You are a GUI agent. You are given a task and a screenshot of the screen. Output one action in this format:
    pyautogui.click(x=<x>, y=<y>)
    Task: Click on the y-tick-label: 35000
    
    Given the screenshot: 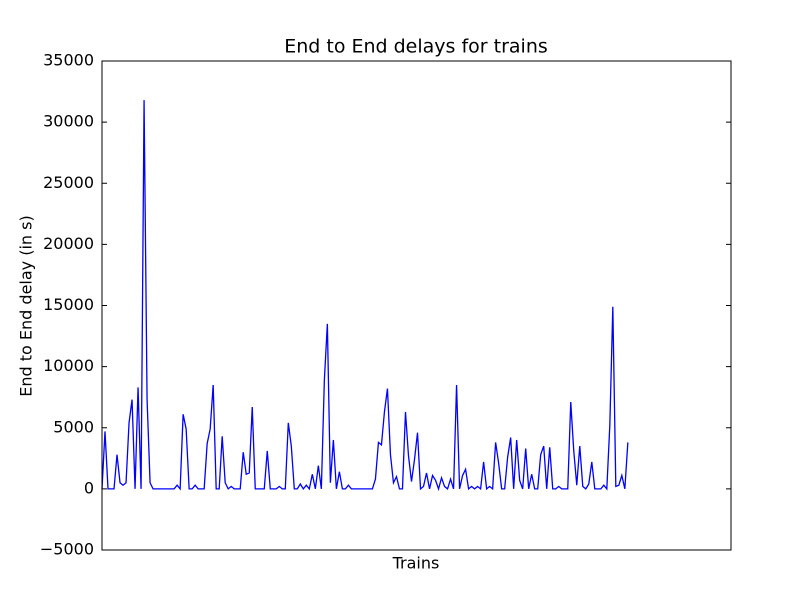 What is the action you would take?
    pyautogui.click(x=68, y=60)
    